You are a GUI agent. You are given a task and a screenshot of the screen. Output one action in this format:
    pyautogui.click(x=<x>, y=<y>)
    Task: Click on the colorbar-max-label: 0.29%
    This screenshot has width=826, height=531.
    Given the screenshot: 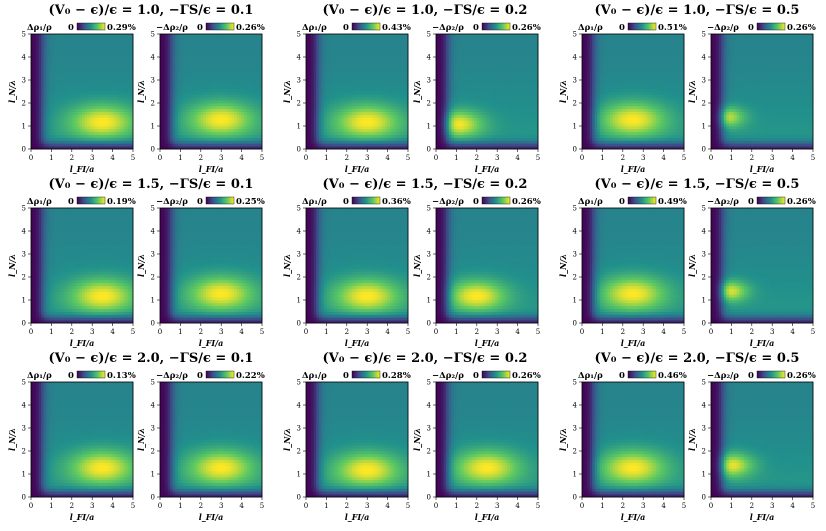 What is the action you would take?
    pyautogui.click(x=121, y=28)
    